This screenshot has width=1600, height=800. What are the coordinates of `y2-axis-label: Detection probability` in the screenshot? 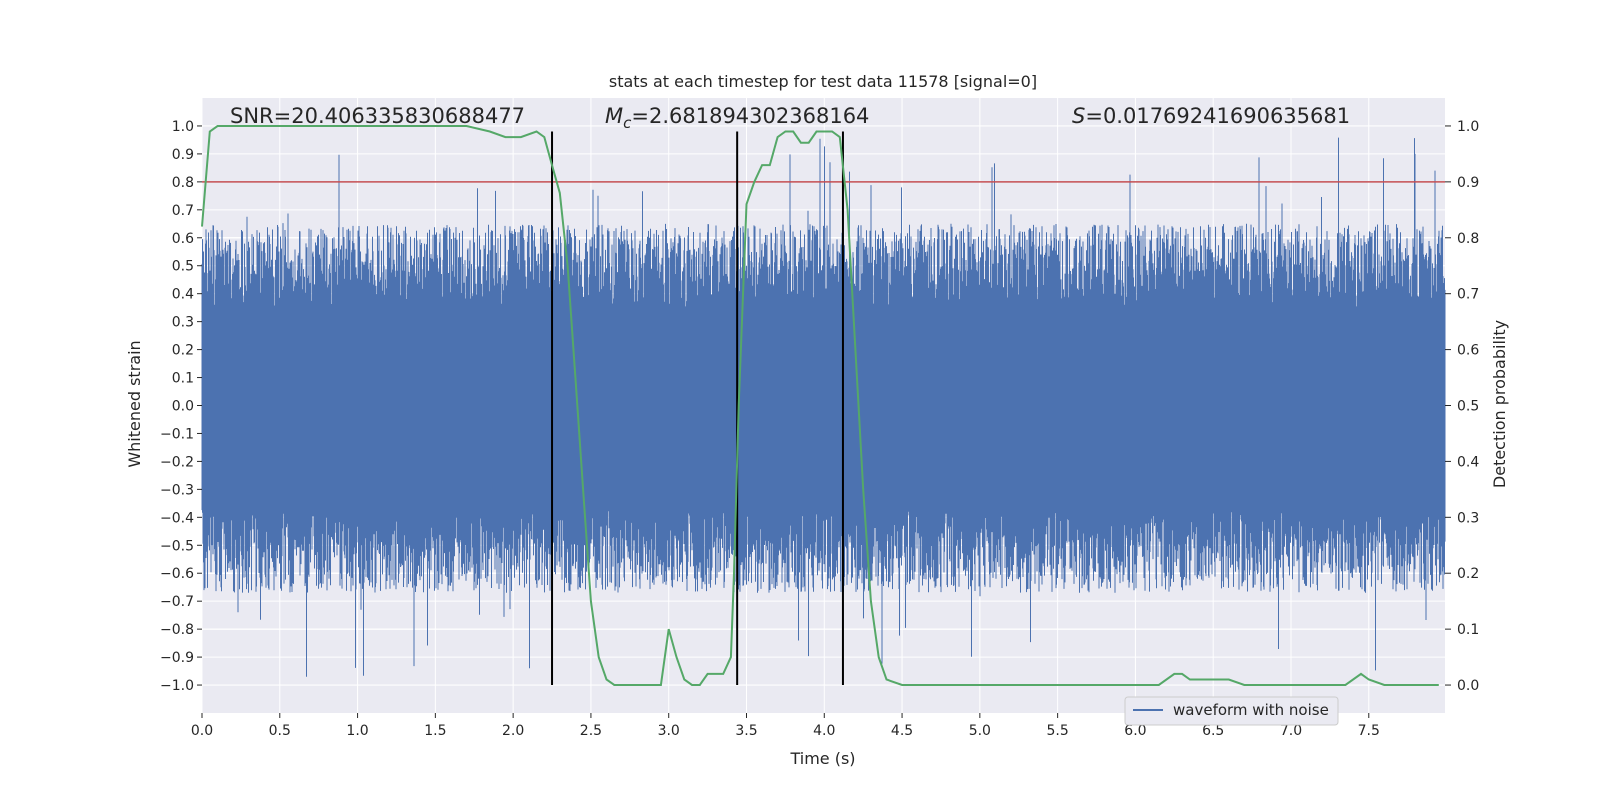 It's located at (1499, 404).